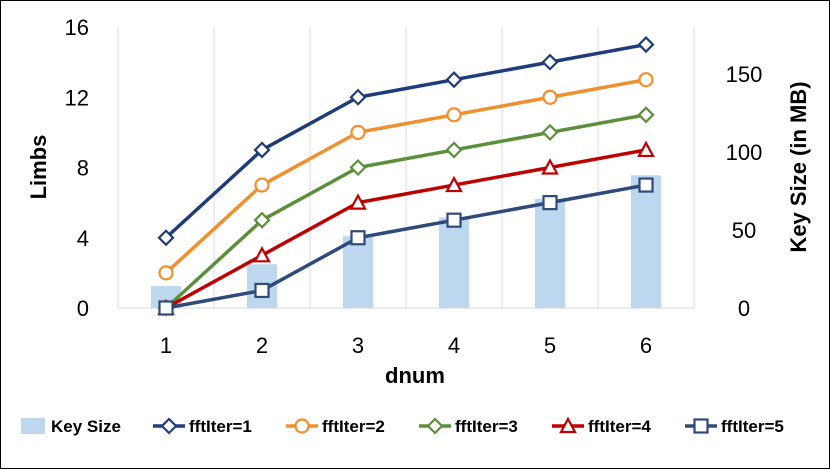 This screenshot has height=470, width=830. What do you see at coordinates (358, 345) in the screenshot?
I see `x-tick-label: 3` at bounding box center [358, 345].